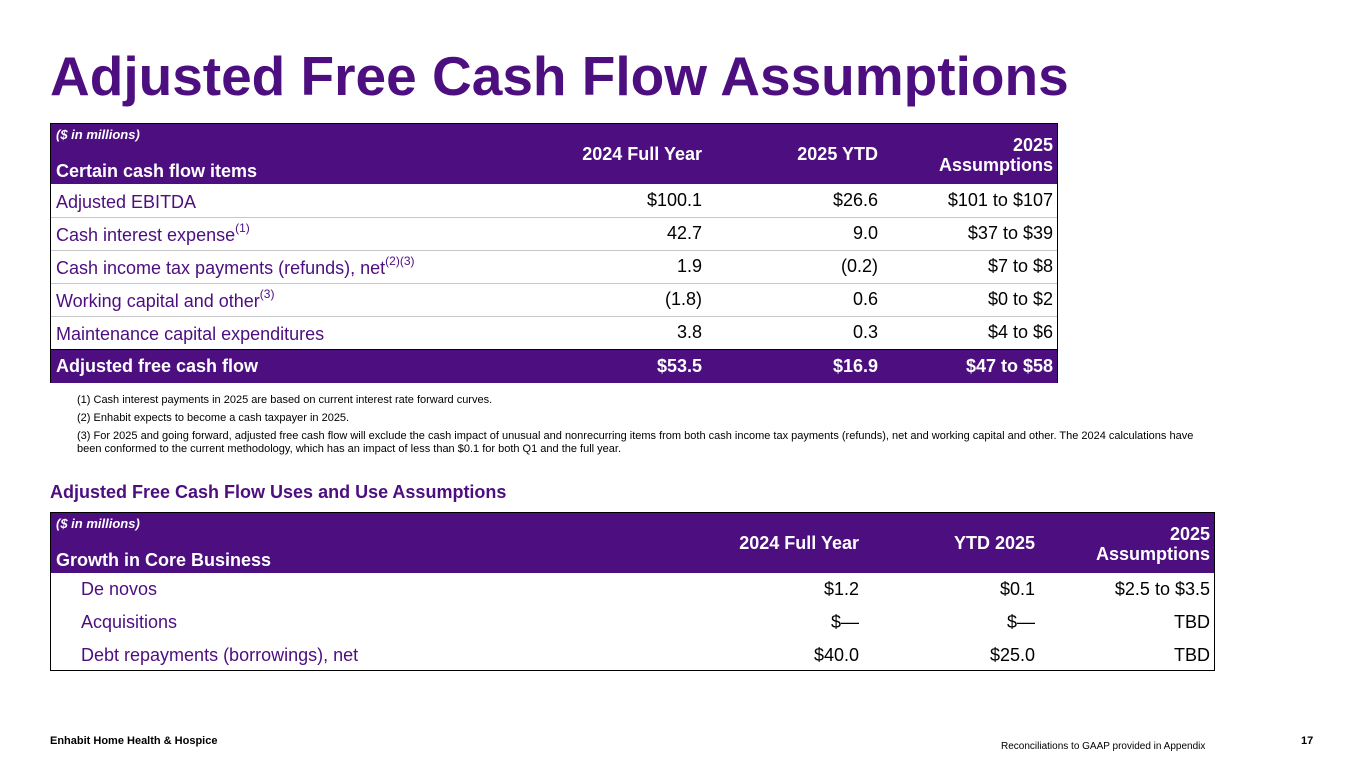  What do you see at coordinates (865, 299) in the screenshot?
I see `value-2025-ytd: 0.6` at bounding box center [865, 299].